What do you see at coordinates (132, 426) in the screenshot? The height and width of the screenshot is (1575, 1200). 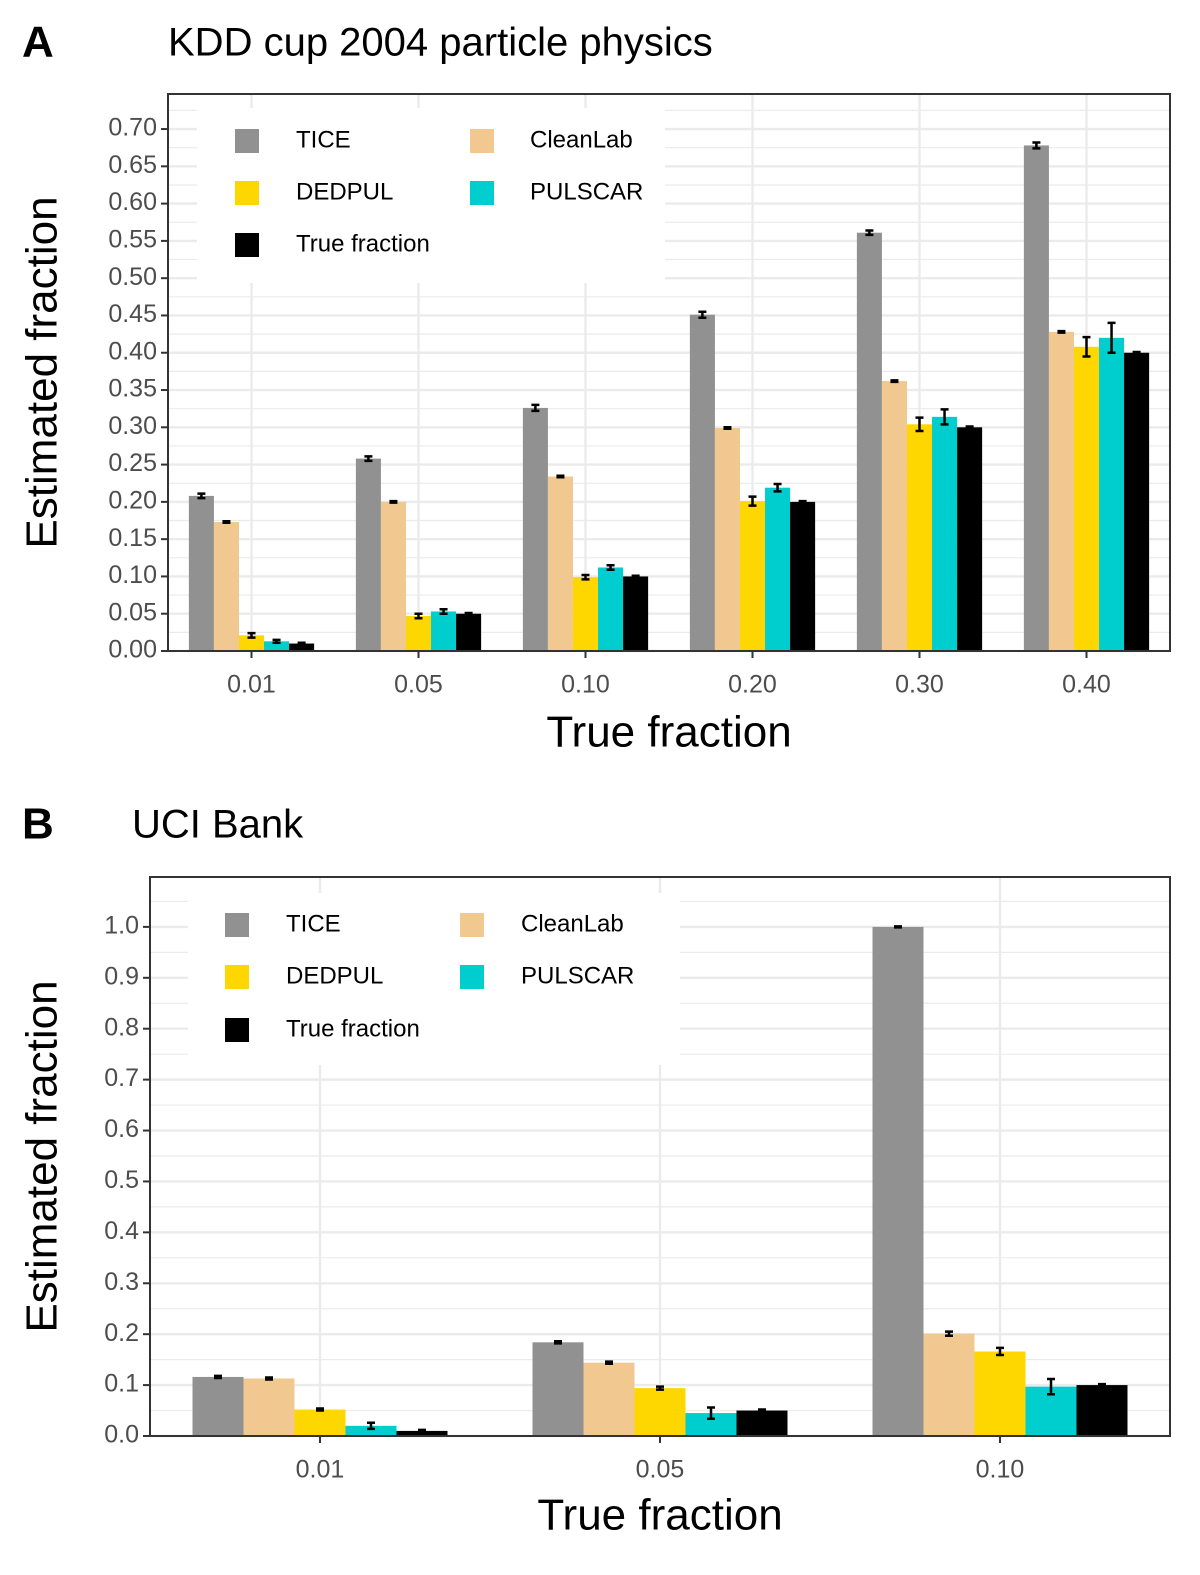 I see `y-tick-label: 0.30` at bounding box center [132, 426].